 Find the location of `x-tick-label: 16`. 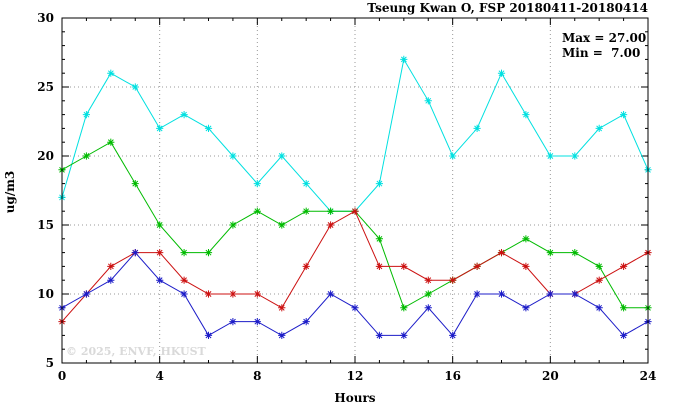

x-tick-label: 16 is located at coordinates (452, 376).